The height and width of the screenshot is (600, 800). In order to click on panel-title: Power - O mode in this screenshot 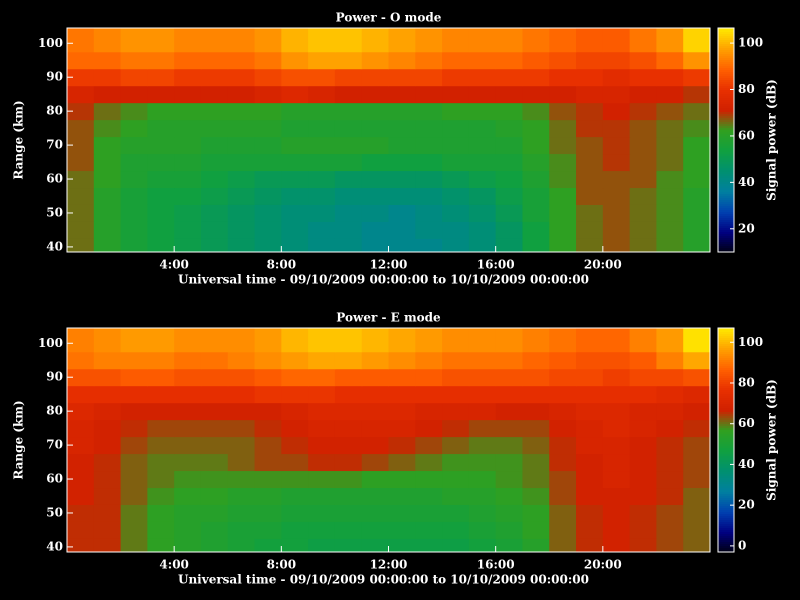, I will do `click(389, 18)`.